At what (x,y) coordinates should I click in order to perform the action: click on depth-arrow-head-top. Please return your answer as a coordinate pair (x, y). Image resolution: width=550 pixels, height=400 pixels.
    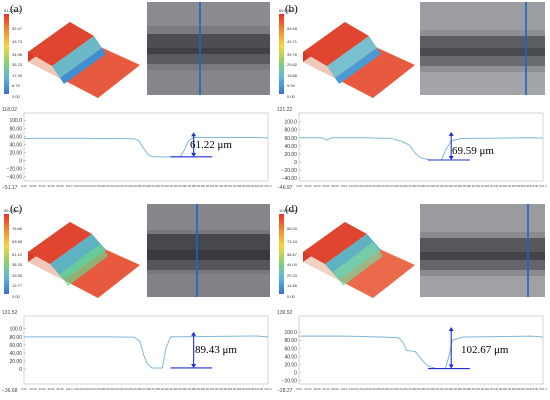
    Looking at the image, I should click on (194, 333).